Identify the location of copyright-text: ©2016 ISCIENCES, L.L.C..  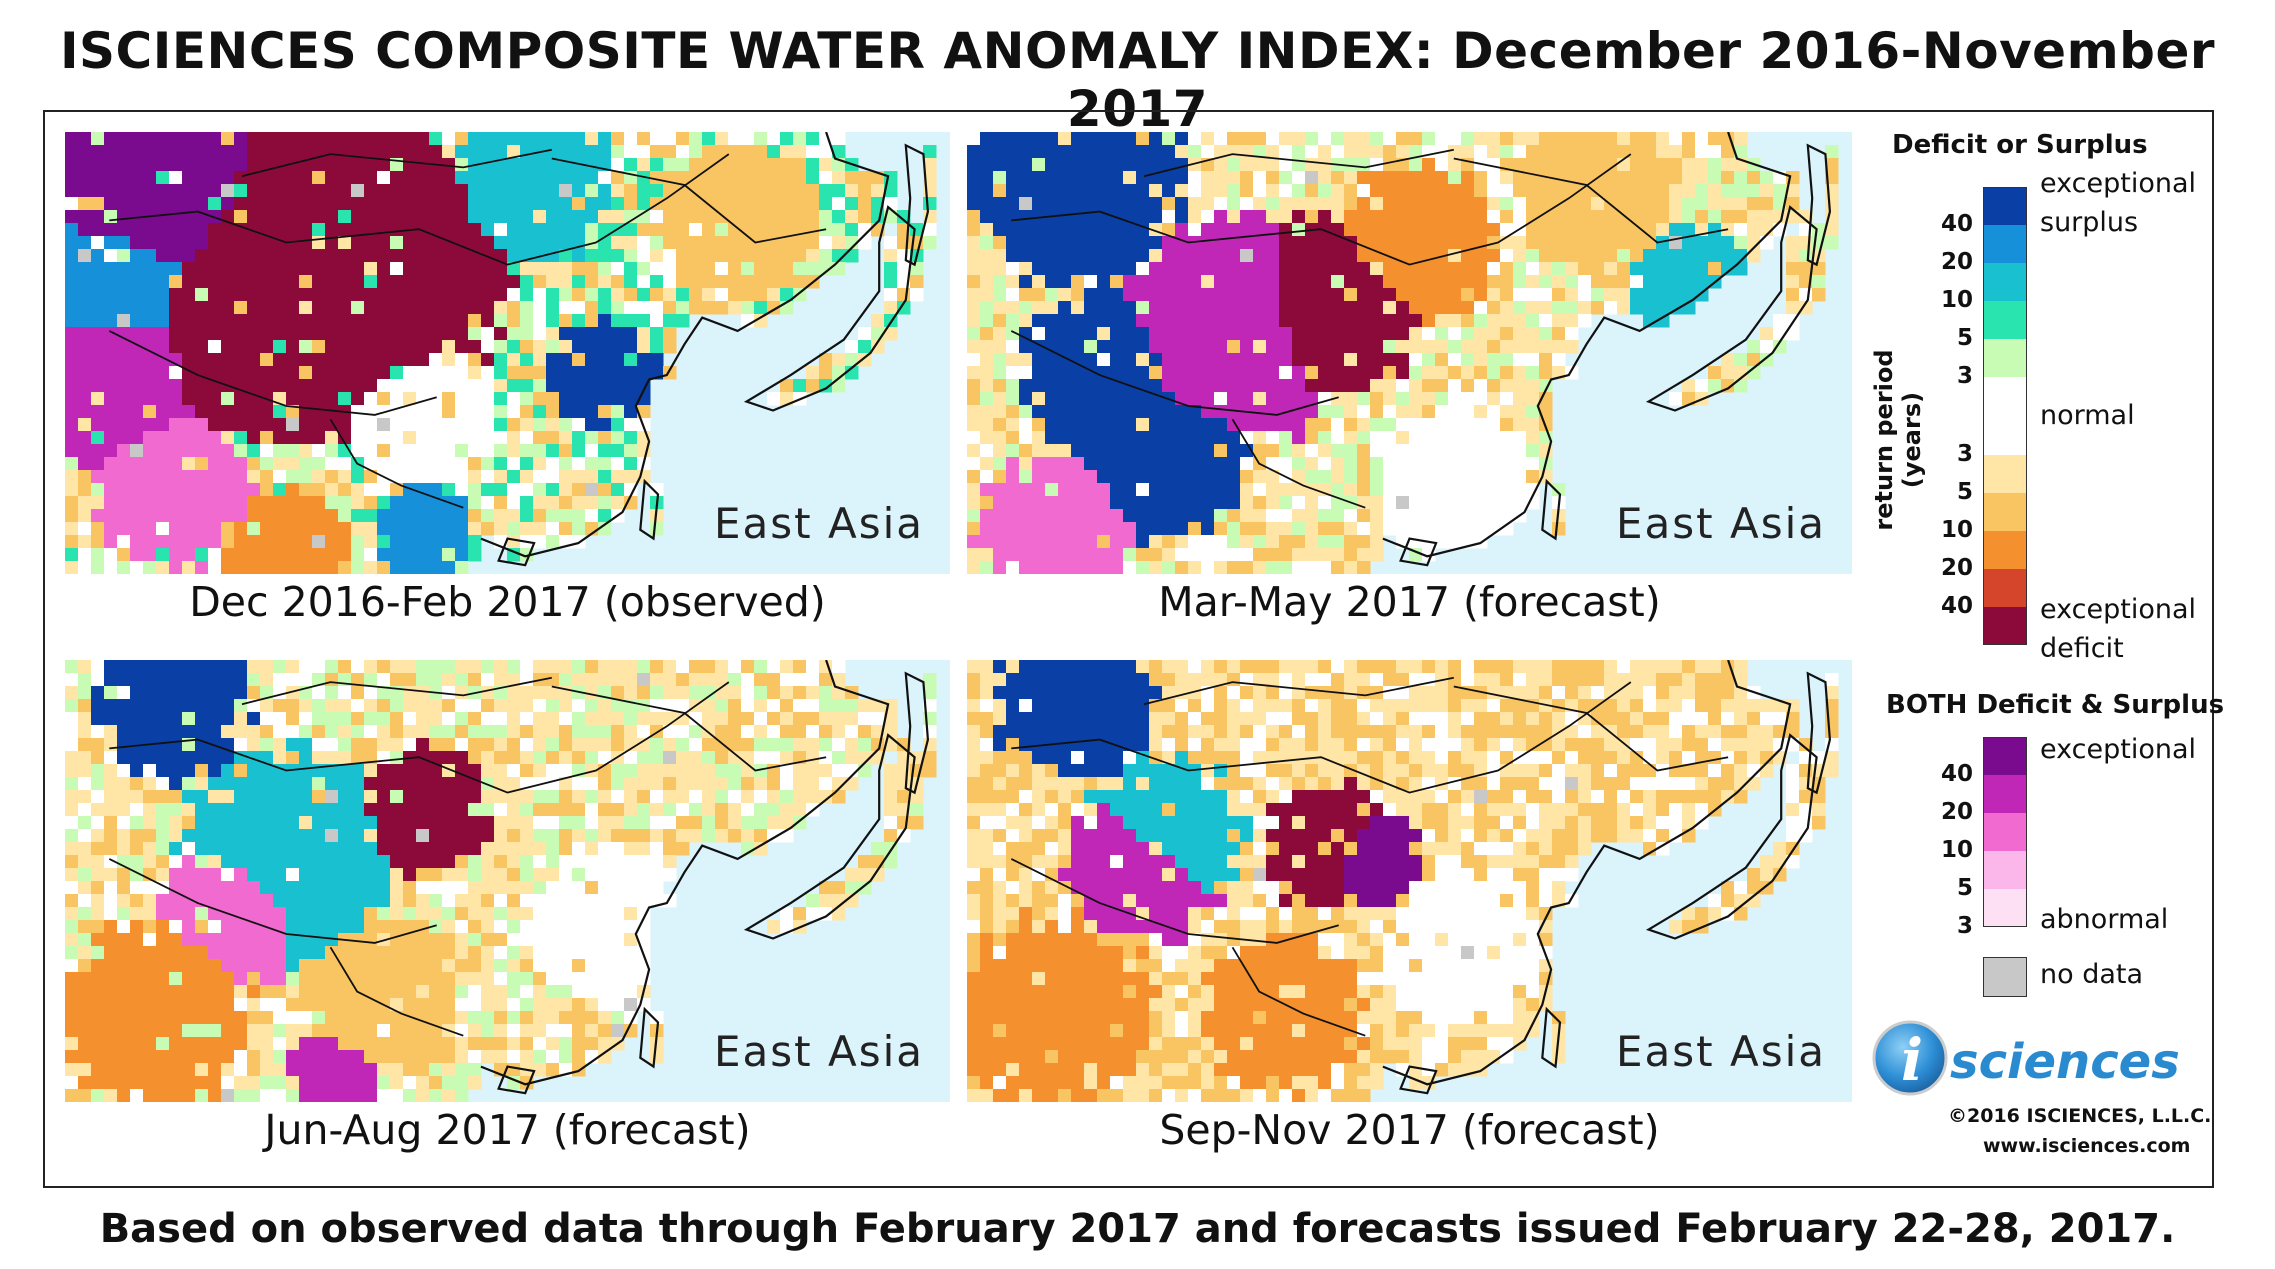
(2080, 1116).